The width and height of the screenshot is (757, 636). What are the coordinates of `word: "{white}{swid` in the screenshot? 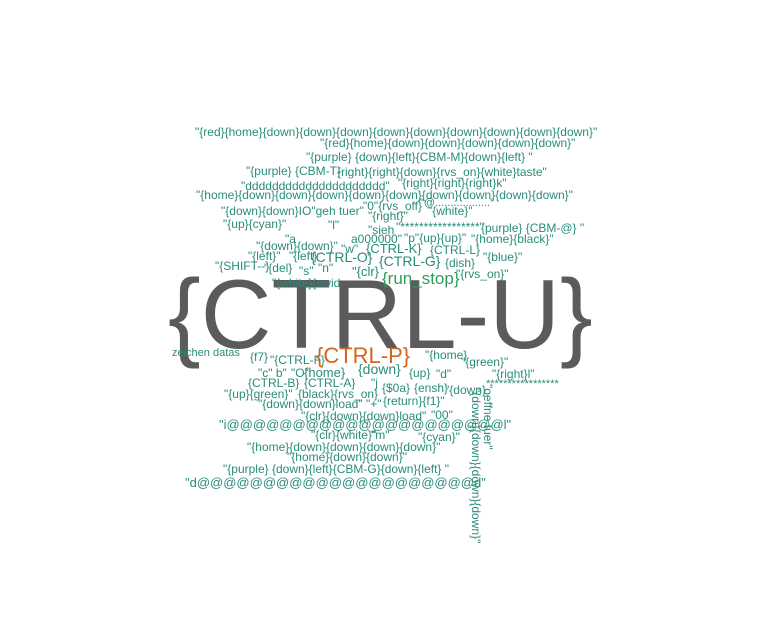 It's located at (306, 283).